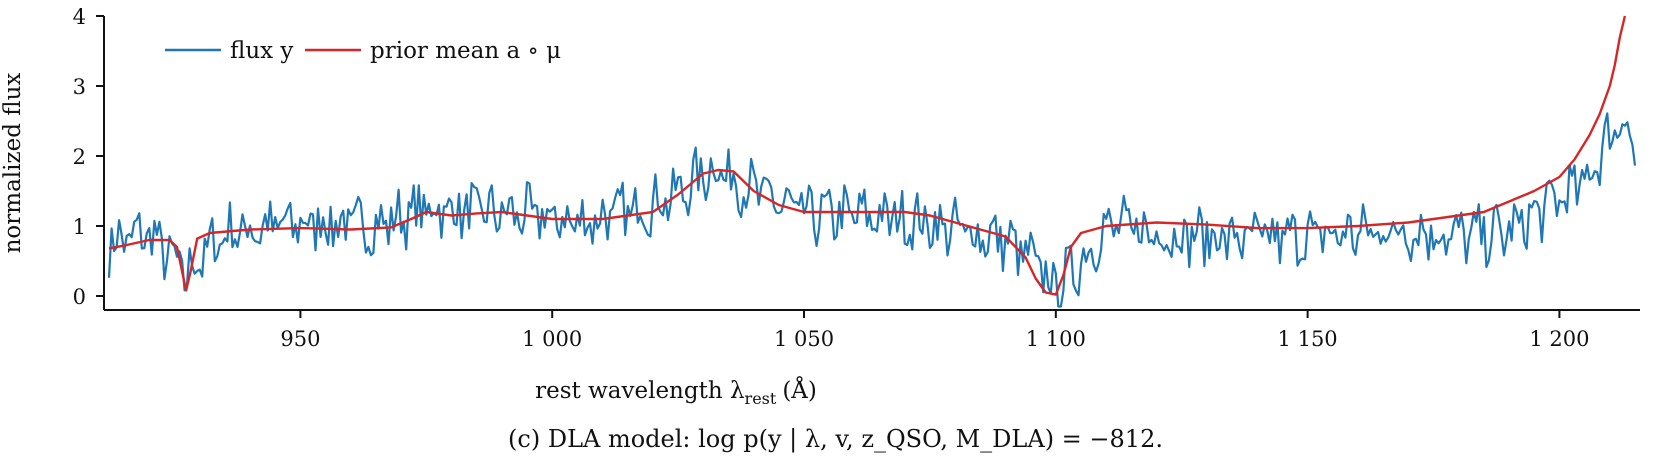  Describe the element at coordinates (261, 51) in the screenshot. I see `legend-label-flux: flux y` at that location.